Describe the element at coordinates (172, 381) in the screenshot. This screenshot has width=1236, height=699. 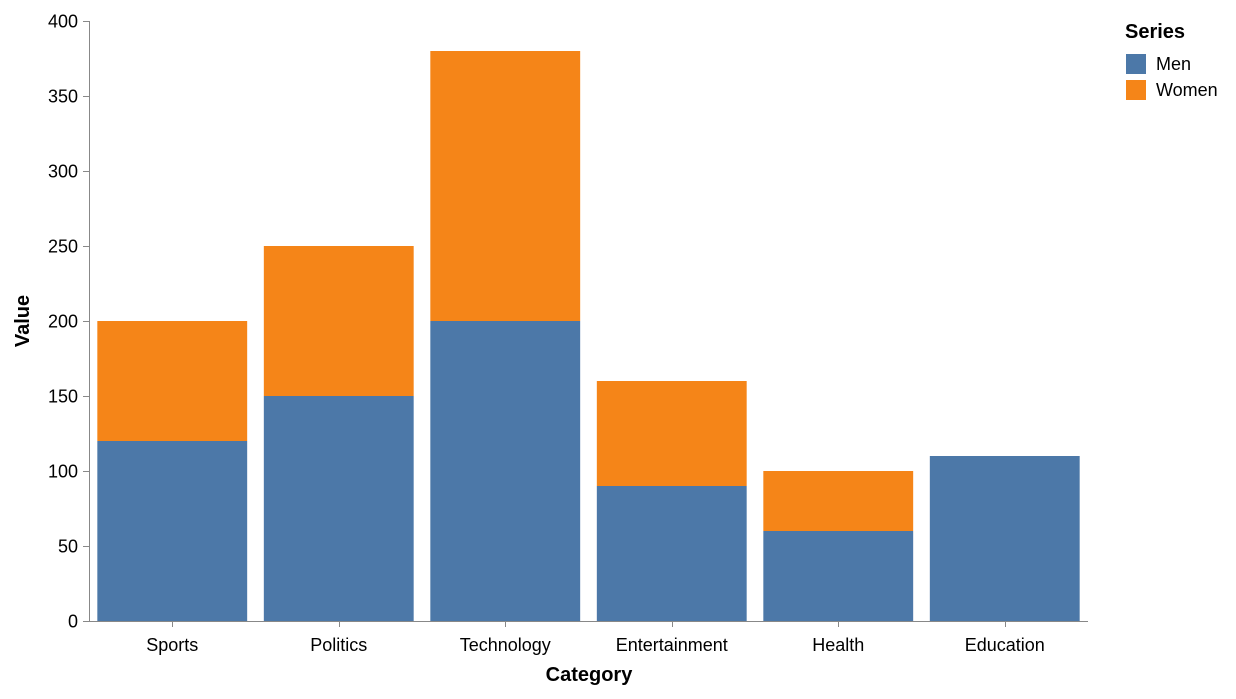
I see `bar-women-sports` at that location.